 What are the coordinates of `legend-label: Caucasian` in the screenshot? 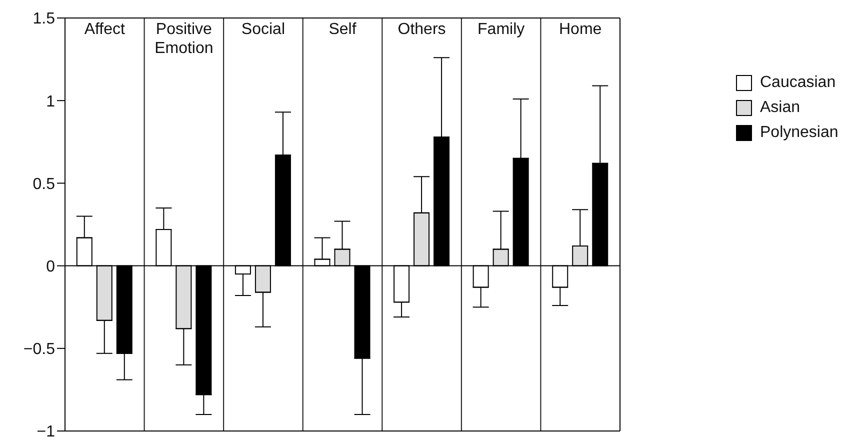 It's located at (798, 83).